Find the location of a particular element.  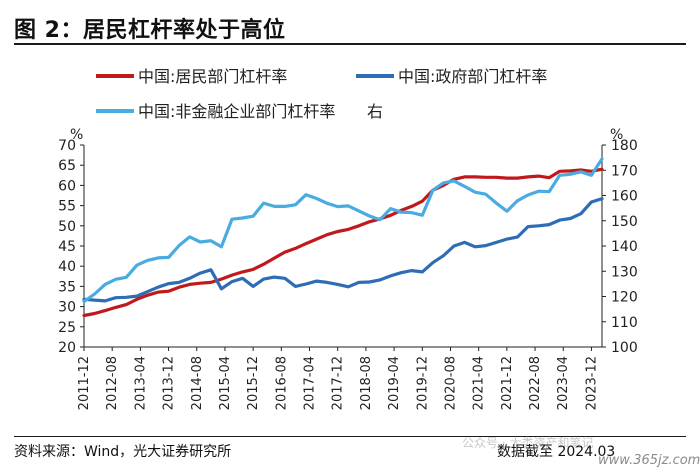

left-tick-label: 45 is located at coordinates (67, 247).